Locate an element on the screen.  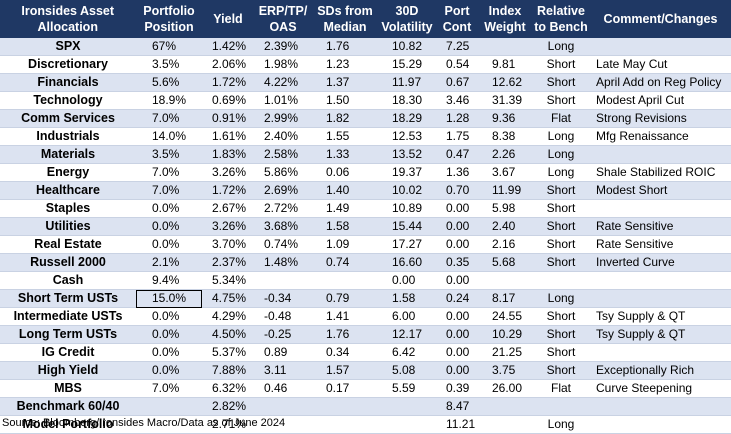
cell-yield: 1.83% is located at coordinates (228, 154).